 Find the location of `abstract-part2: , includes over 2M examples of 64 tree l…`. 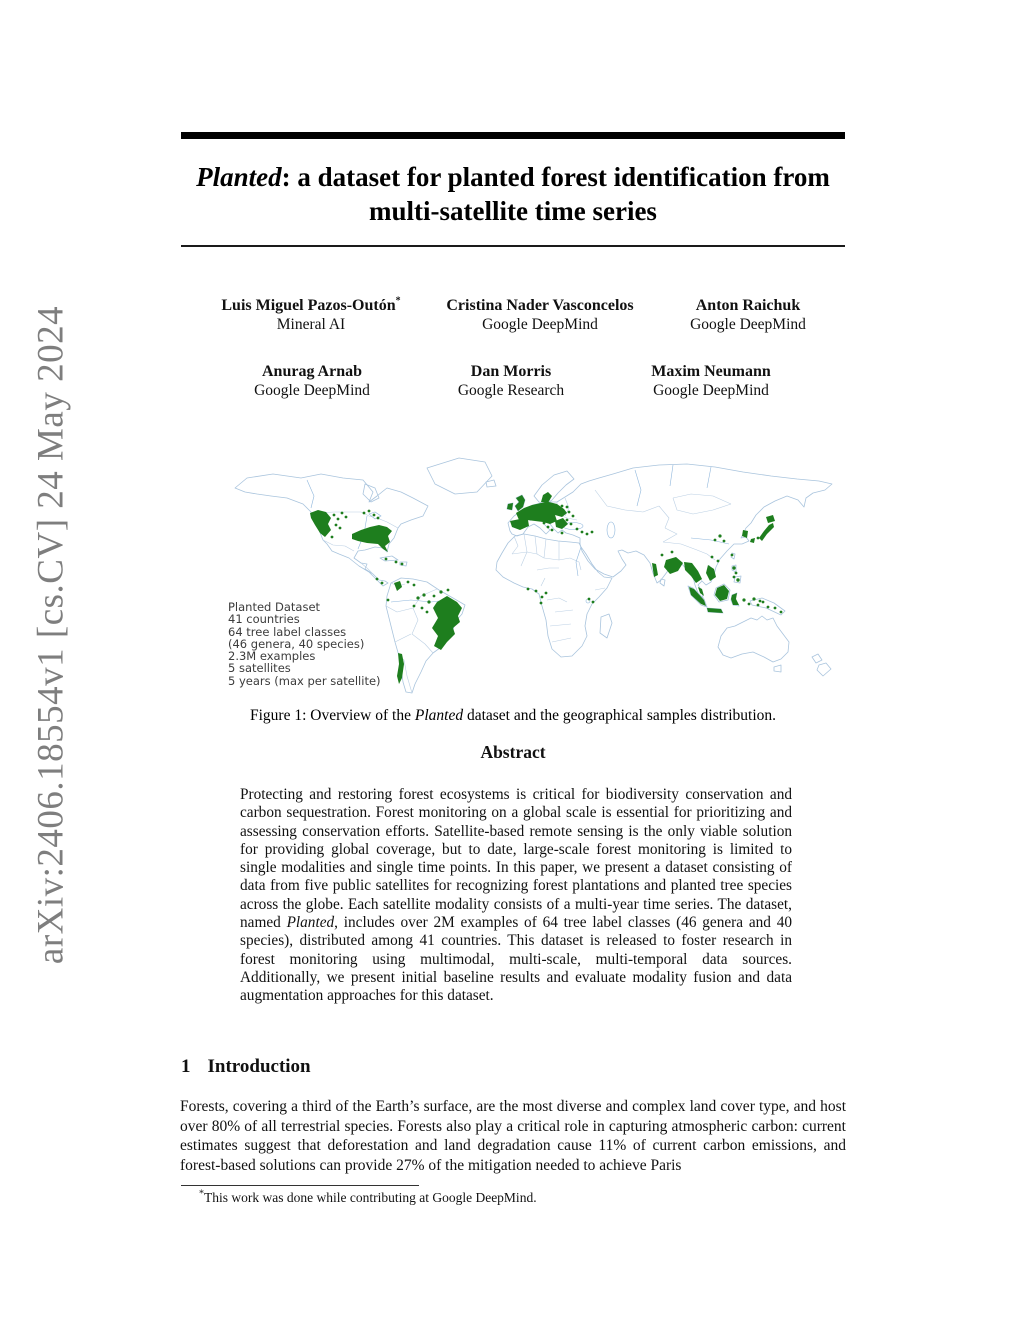

abstract-part2: , includes over 2M examples of 64 tree l… is located at coordinates (516, 959).